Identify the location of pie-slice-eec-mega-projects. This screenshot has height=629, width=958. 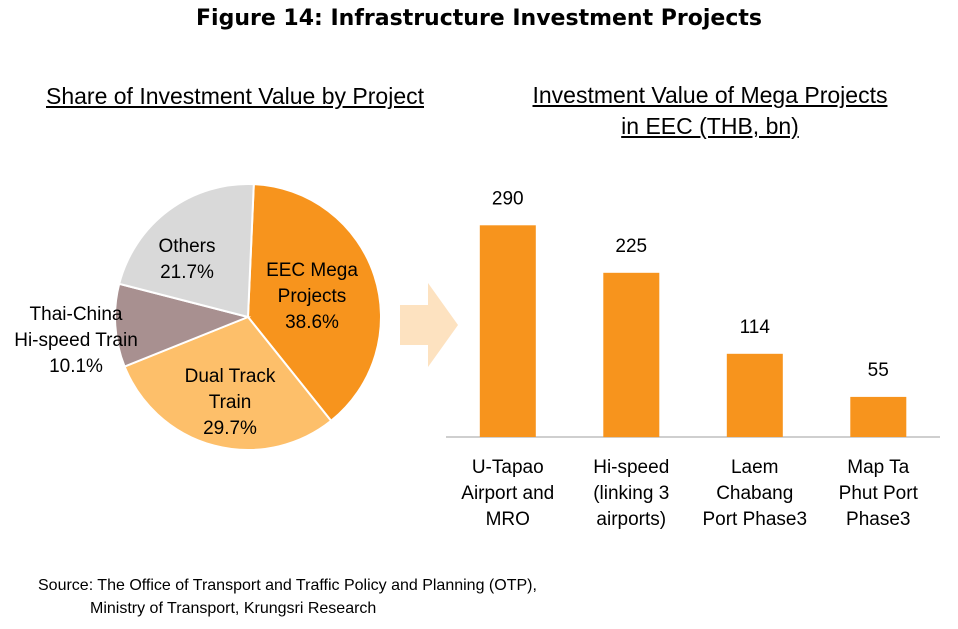
(314, 303).